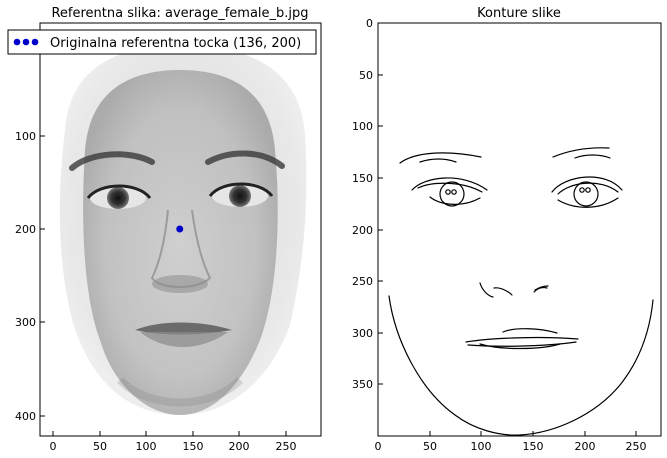  I want to click on right-y-ticks: 0 50 100 150 200 250 300 350, so click(367, 204).